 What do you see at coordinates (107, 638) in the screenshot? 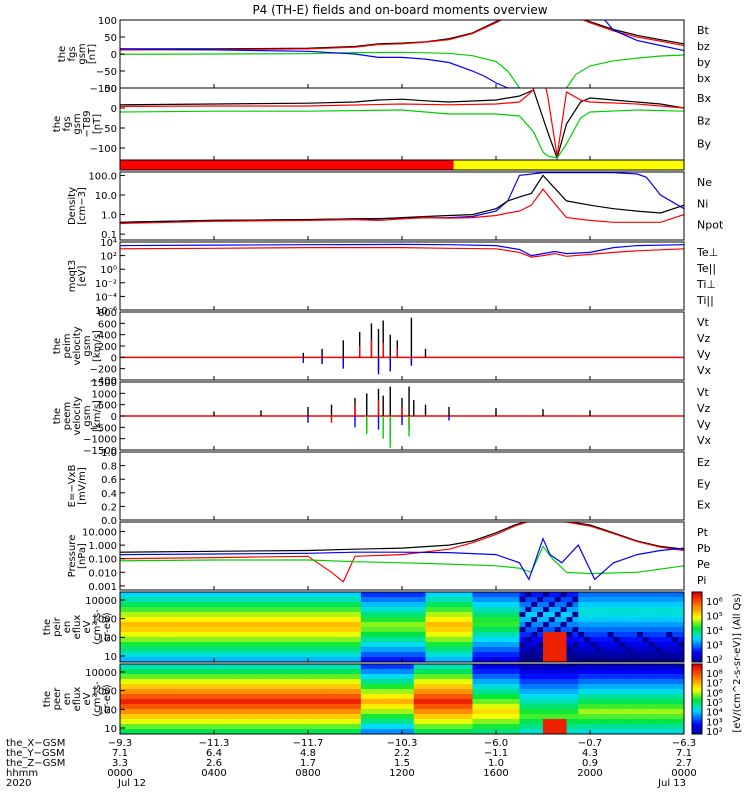
I see `ytick-label: 100` at bounding box center [107, 638].